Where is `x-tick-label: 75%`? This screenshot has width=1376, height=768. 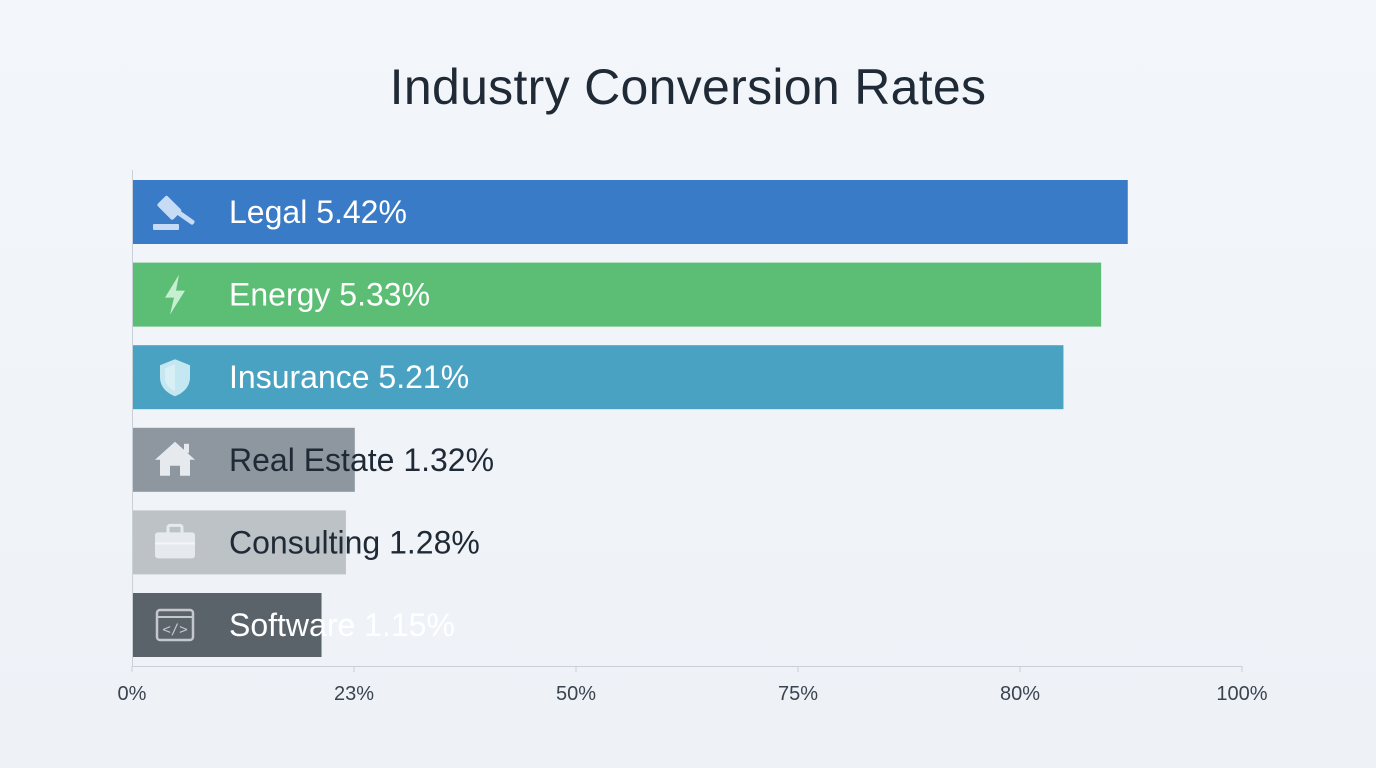
x-tick-label: 75% is located at coordinates (798, 694).